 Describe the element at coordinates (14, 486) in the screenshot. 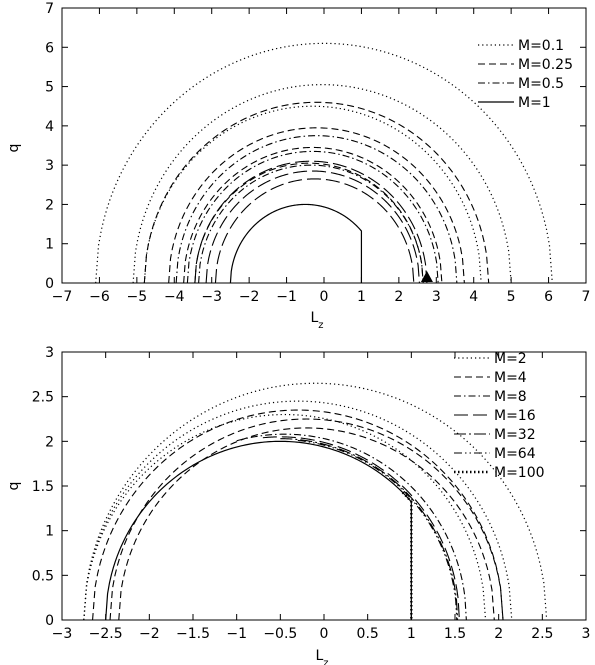

I see `y-axis-label-bottom: q` at that location.